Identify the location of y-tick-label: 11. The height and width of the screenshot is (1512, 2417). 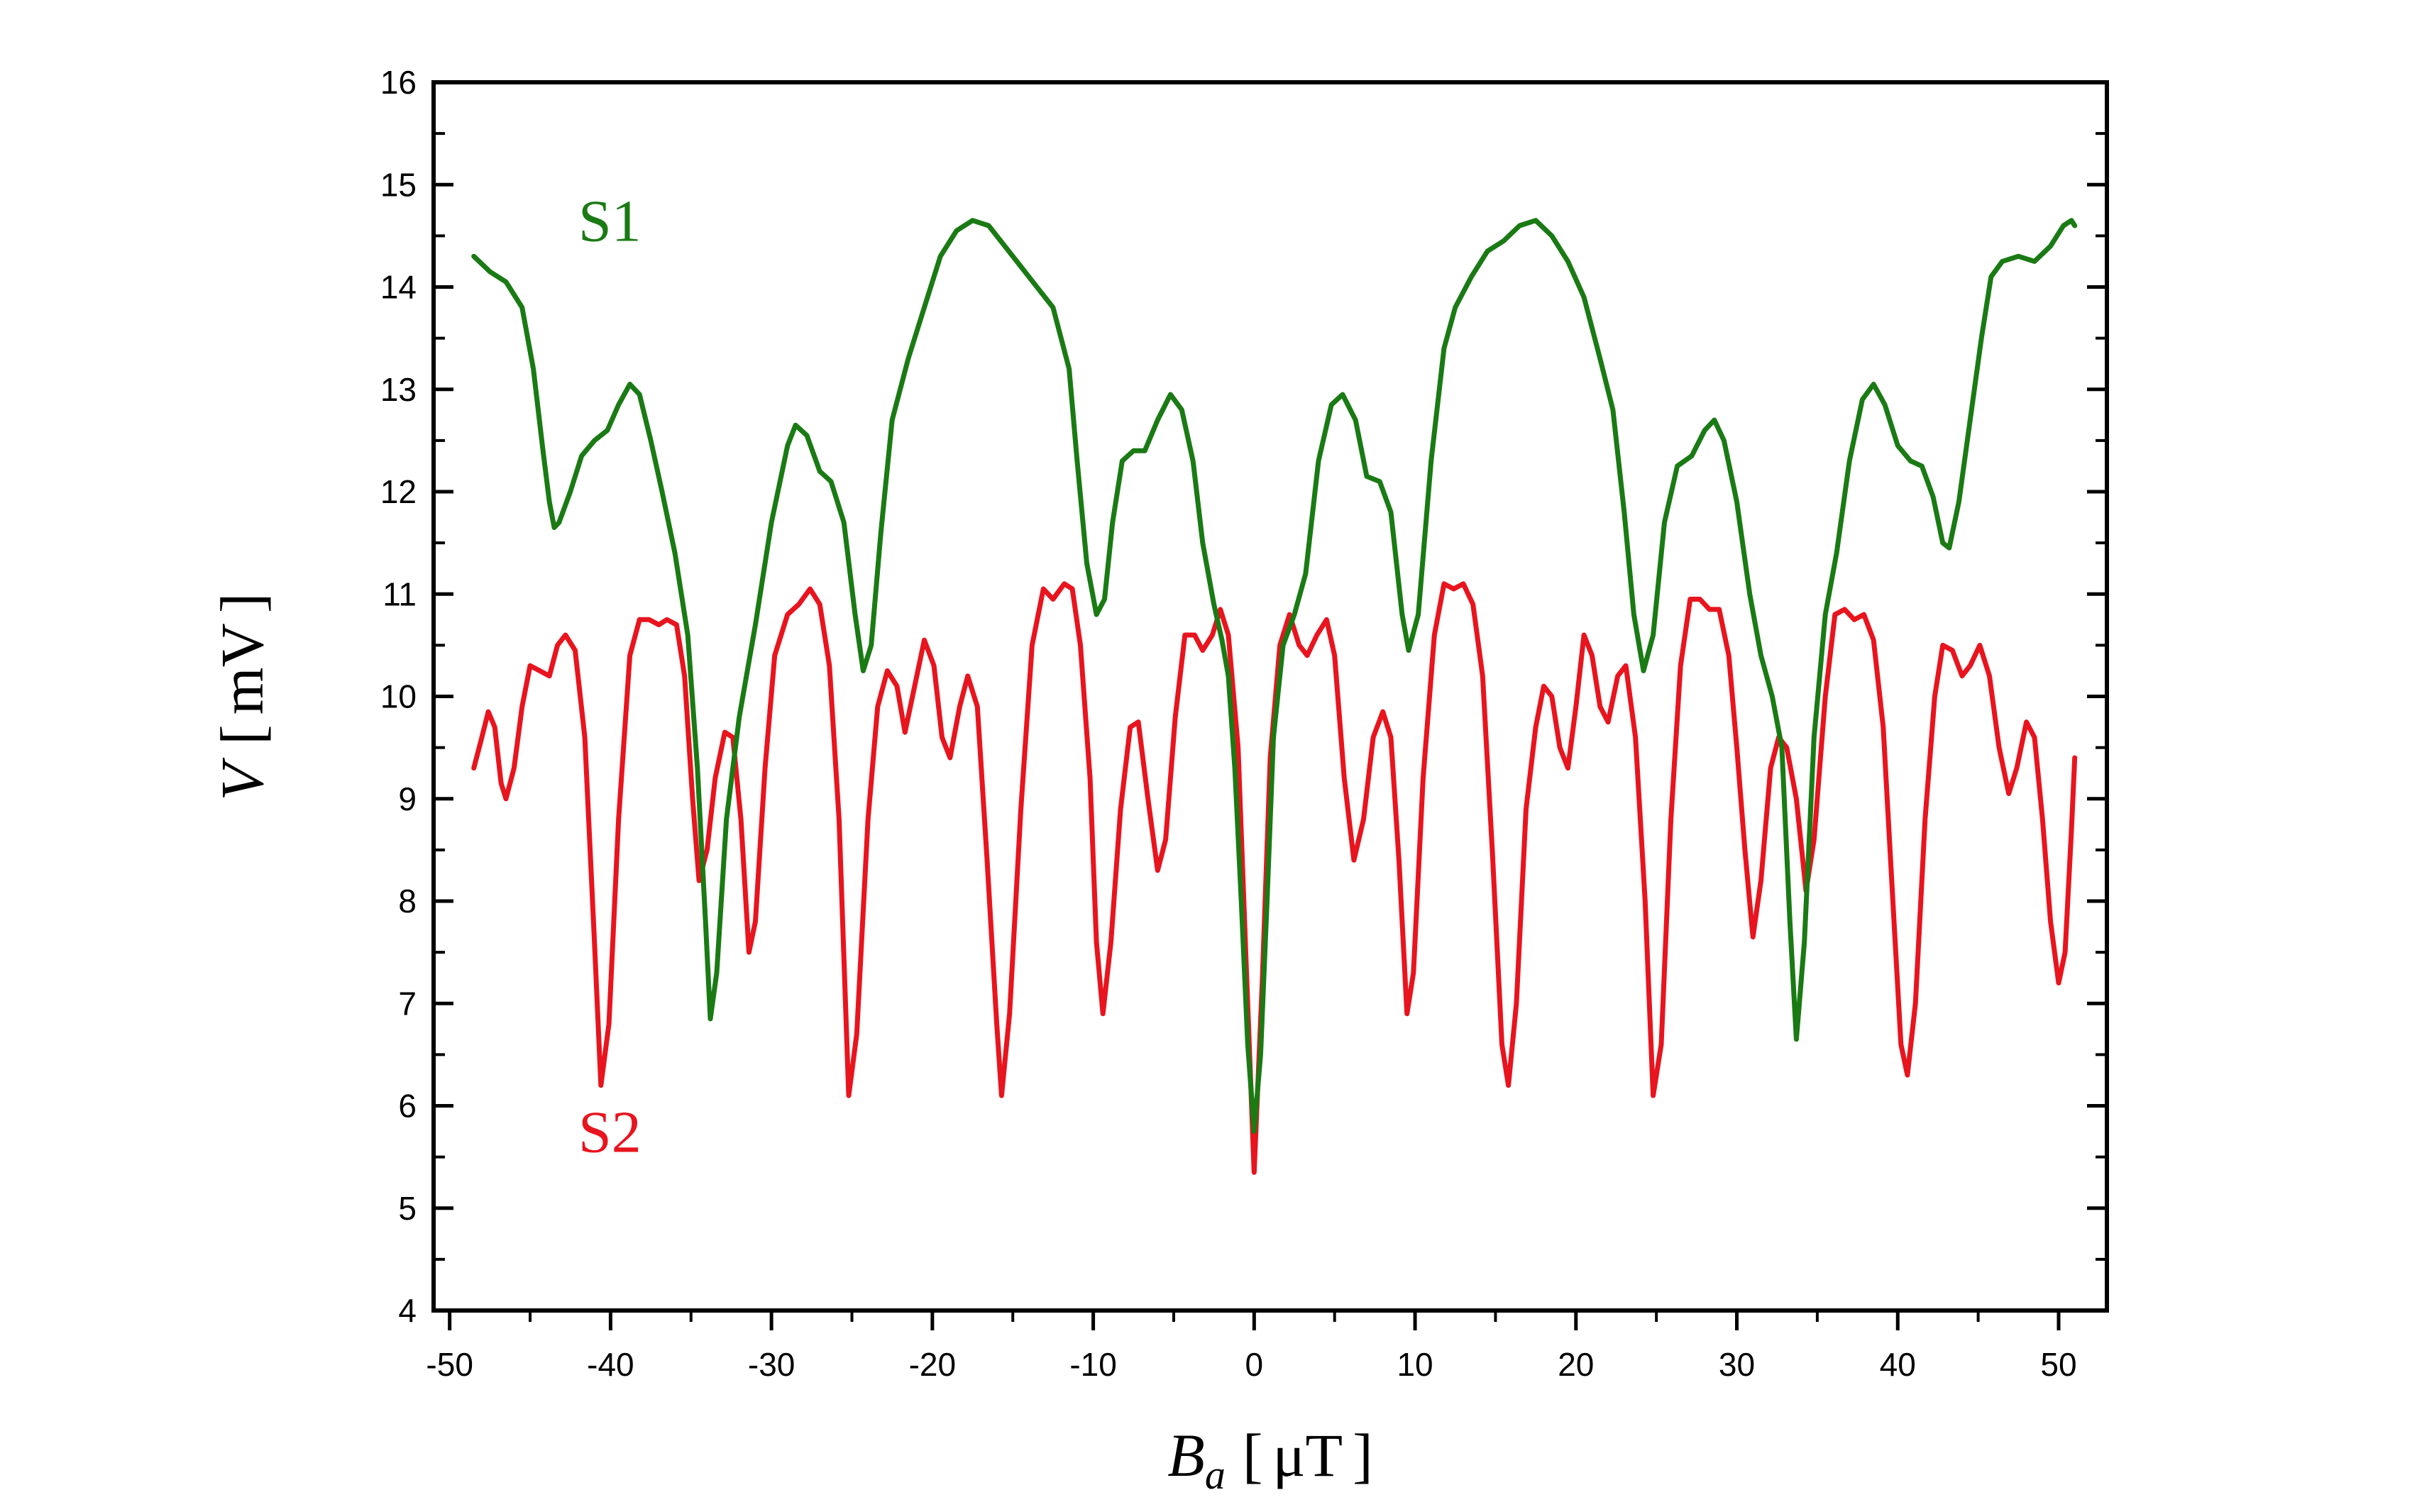
(399, 593).